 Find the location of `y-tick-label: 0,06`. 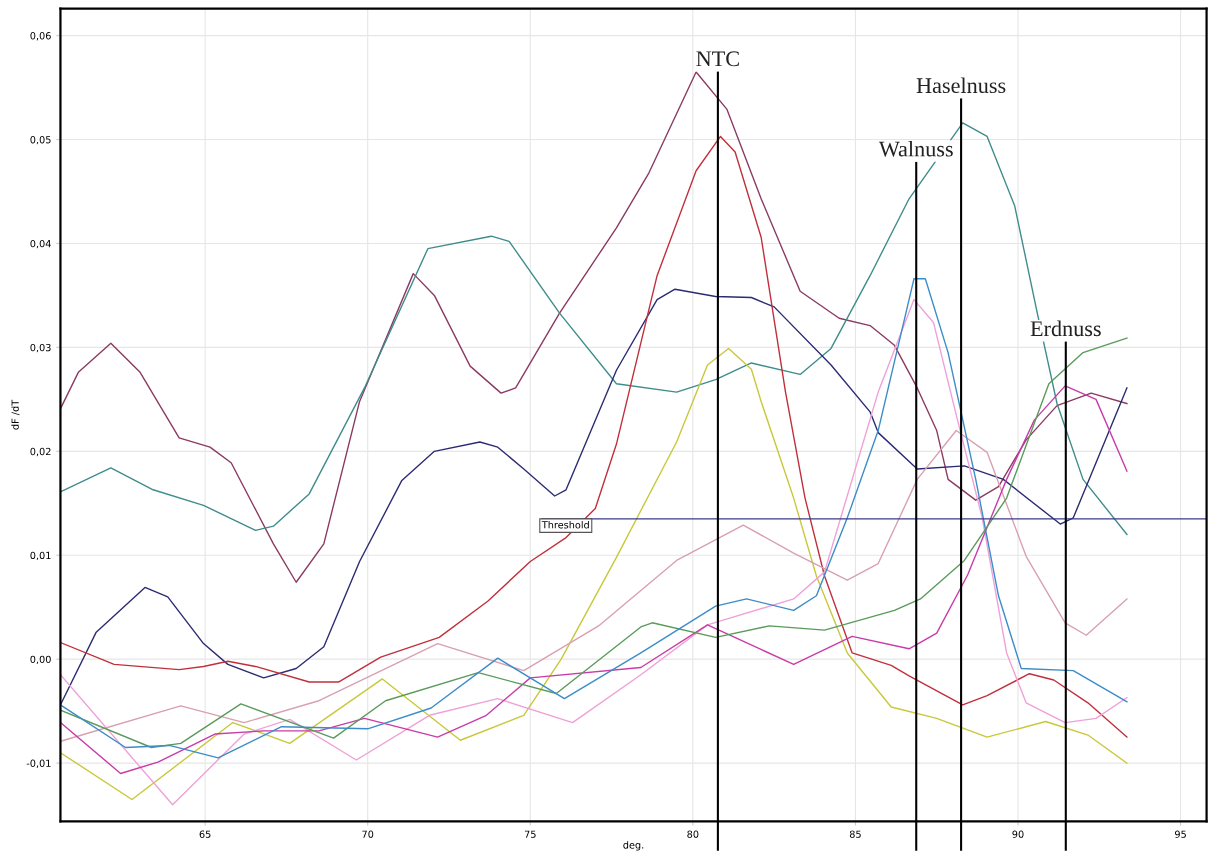

y-tick-label: 0,06 is located at coordinates (40, 36).